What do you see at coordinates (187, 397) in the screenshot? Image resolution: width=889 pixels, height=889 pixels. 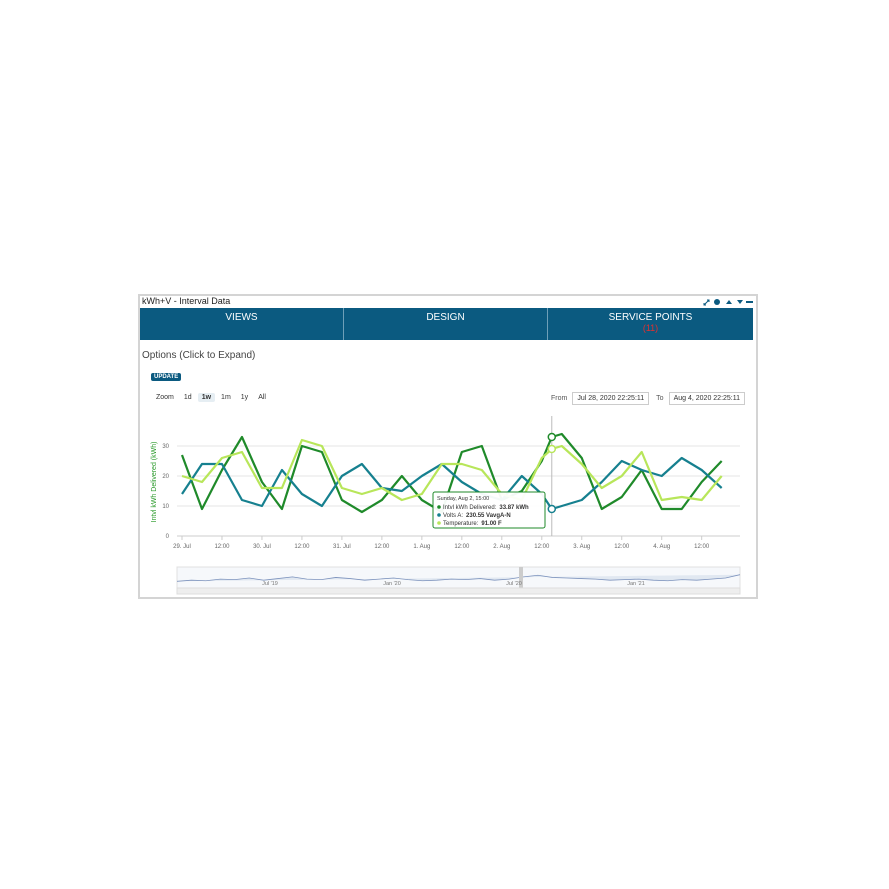 I see `zoom-button: 1d` at bounding box center [187, 397].